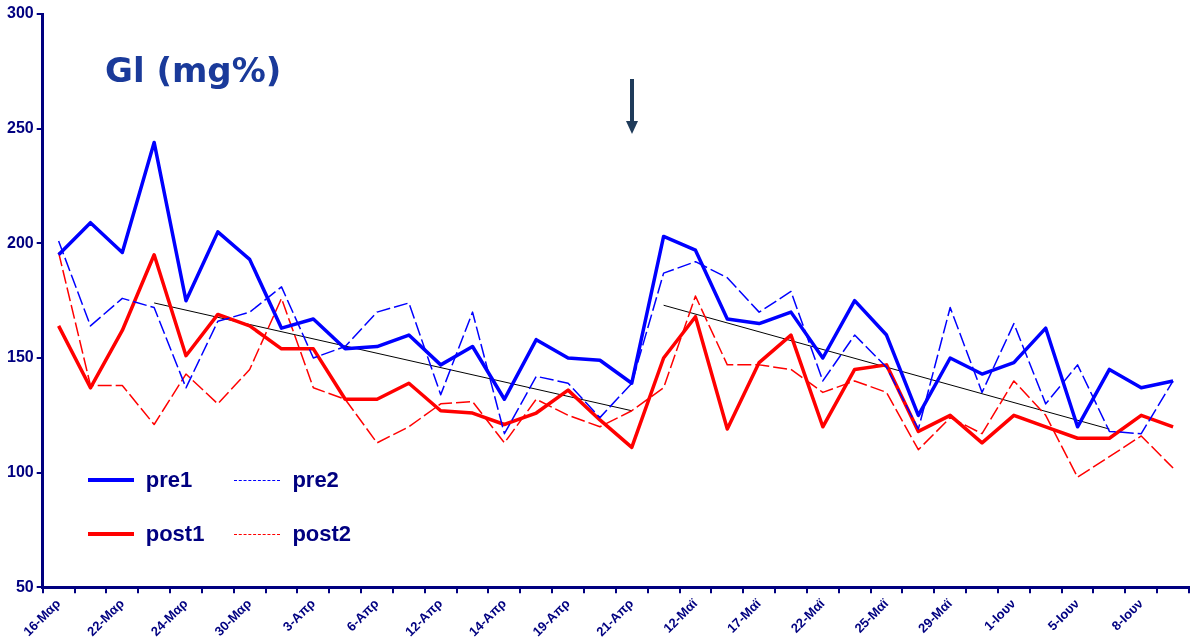  Describe the element at coordinates (193, 70) in the screenshot. I see `text: Gl (mg%)` at that location.